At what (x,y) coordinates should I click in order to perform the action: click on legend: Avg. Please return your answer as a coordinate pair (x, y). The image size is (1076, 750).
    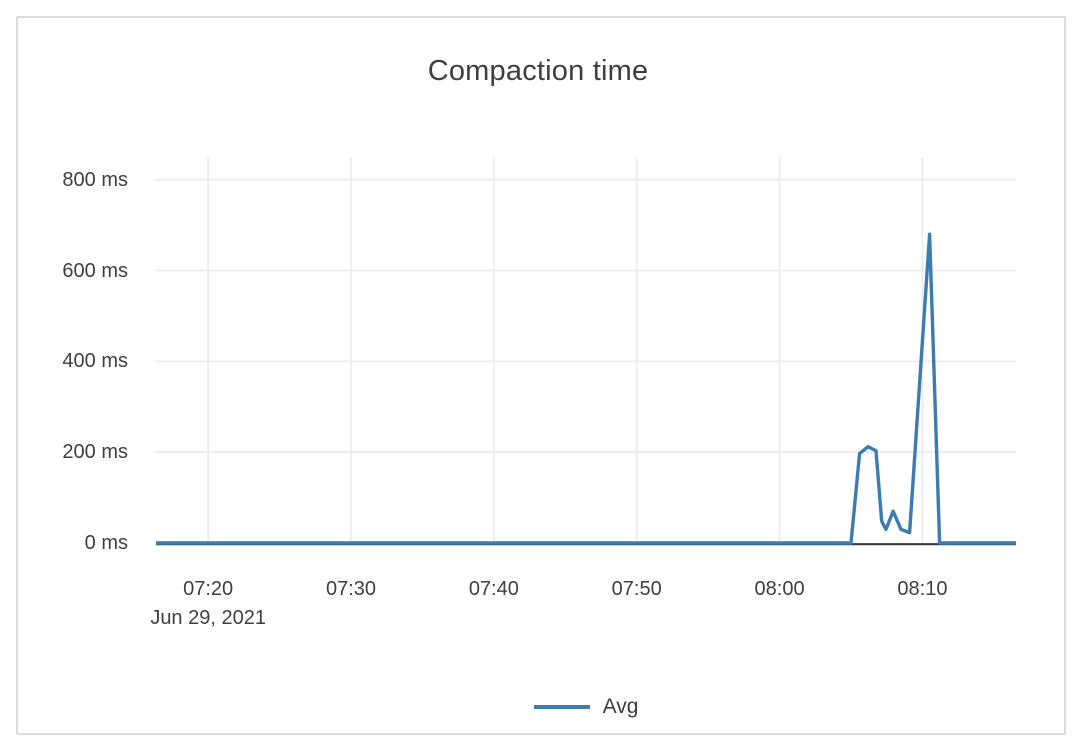
    Looking at the image, I should click on (586, 707).